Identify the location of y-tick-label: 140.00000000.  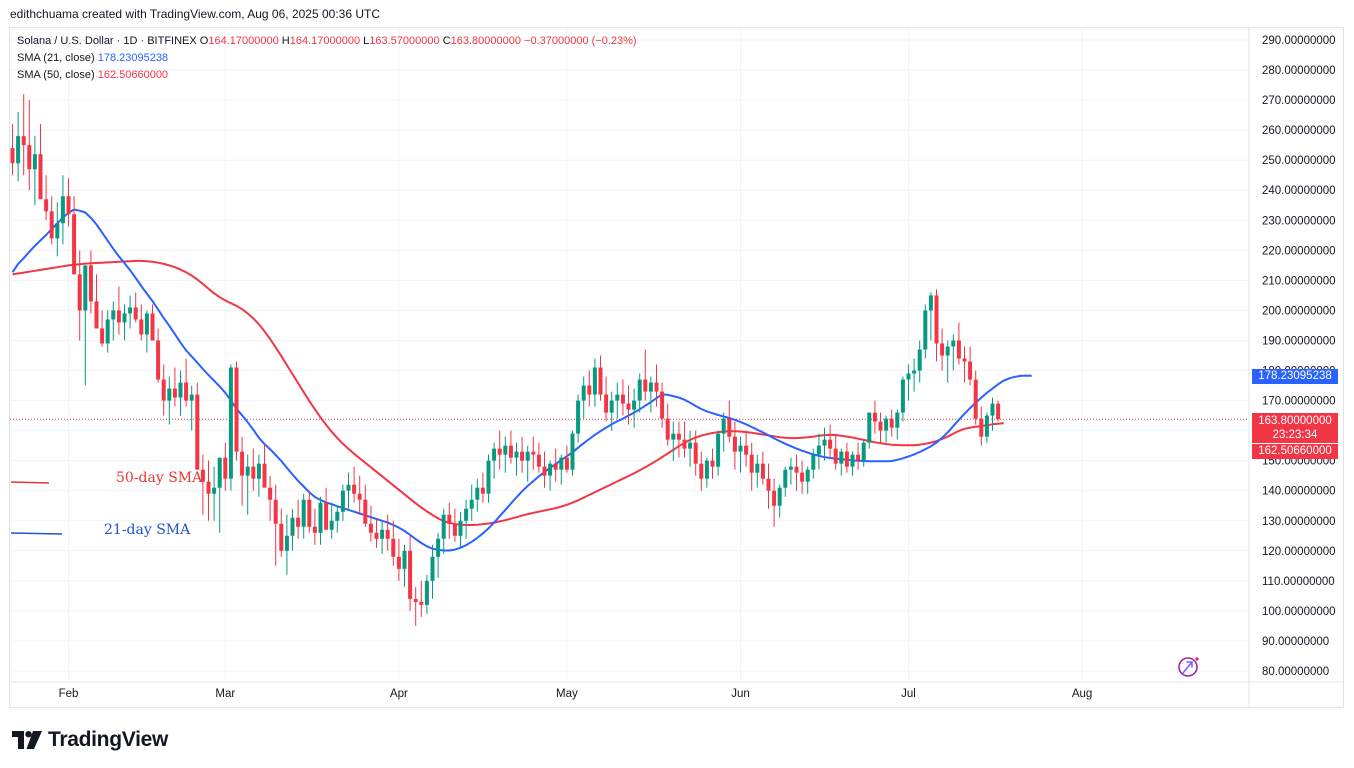
(1299, 492).